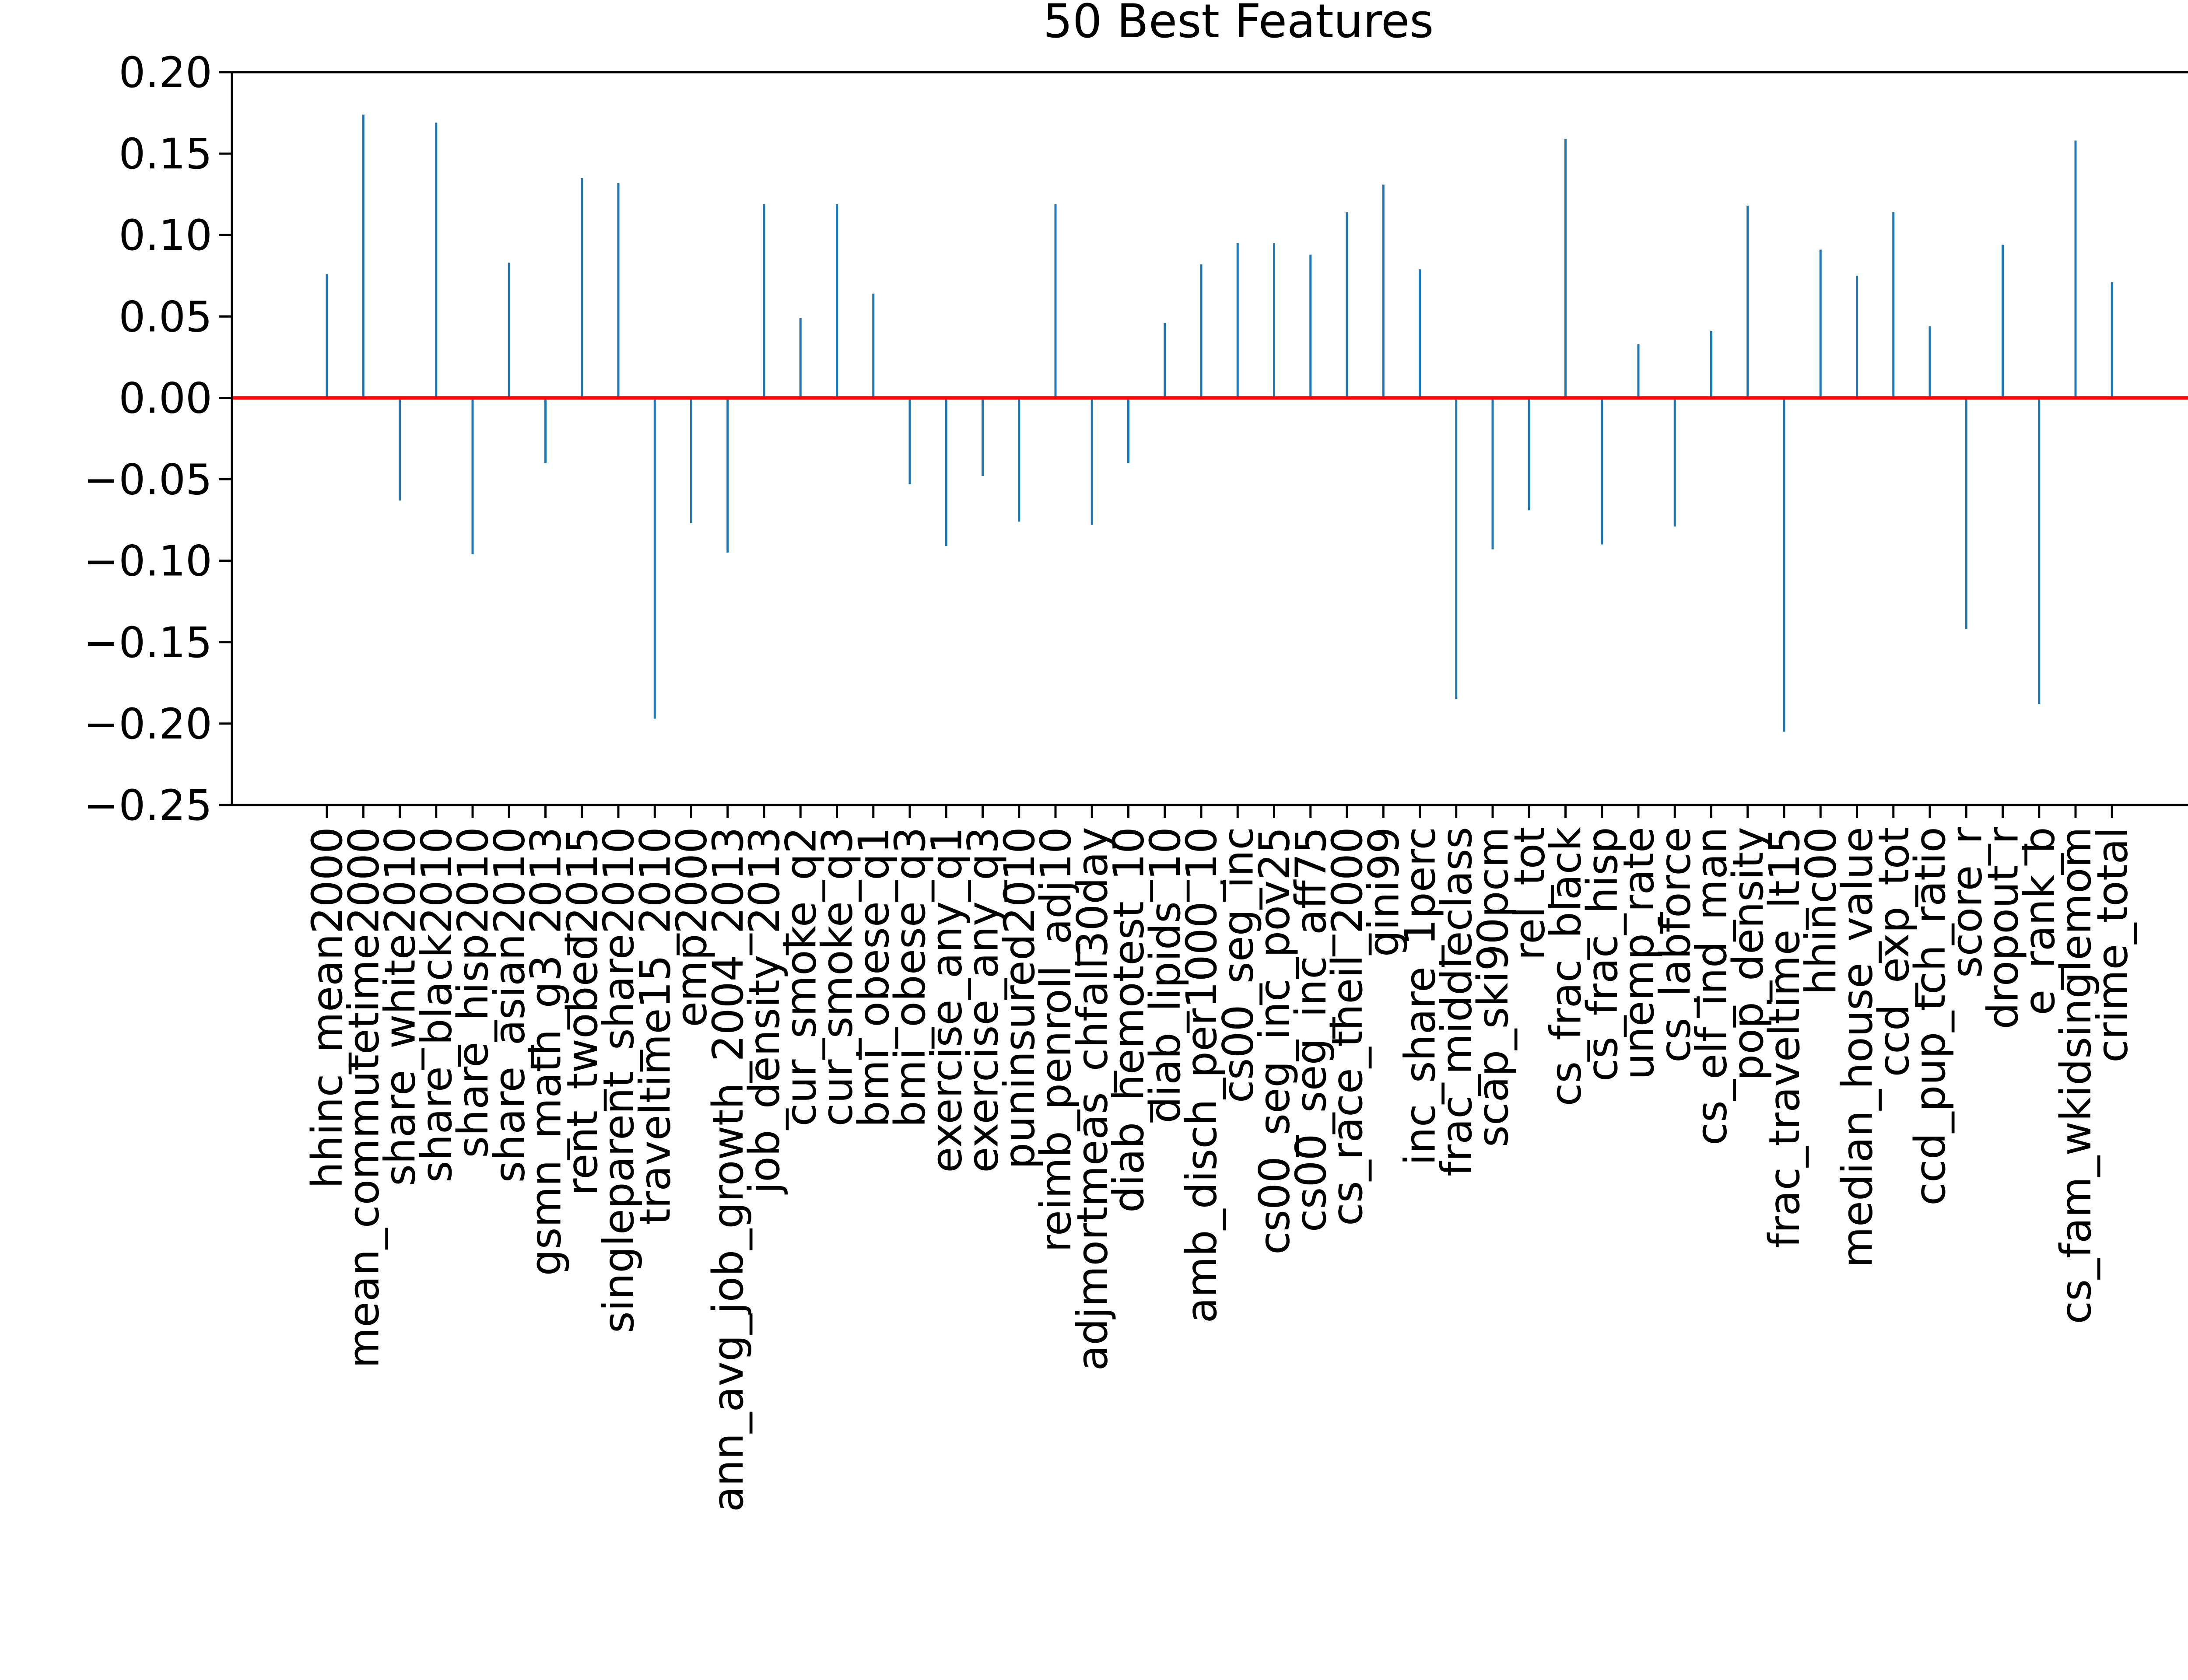 The image size is (2188, 1680). Describe the element at coordinates (1238, 24) in the screenshot. I see `chart-title: 50 Best Features` at that location.